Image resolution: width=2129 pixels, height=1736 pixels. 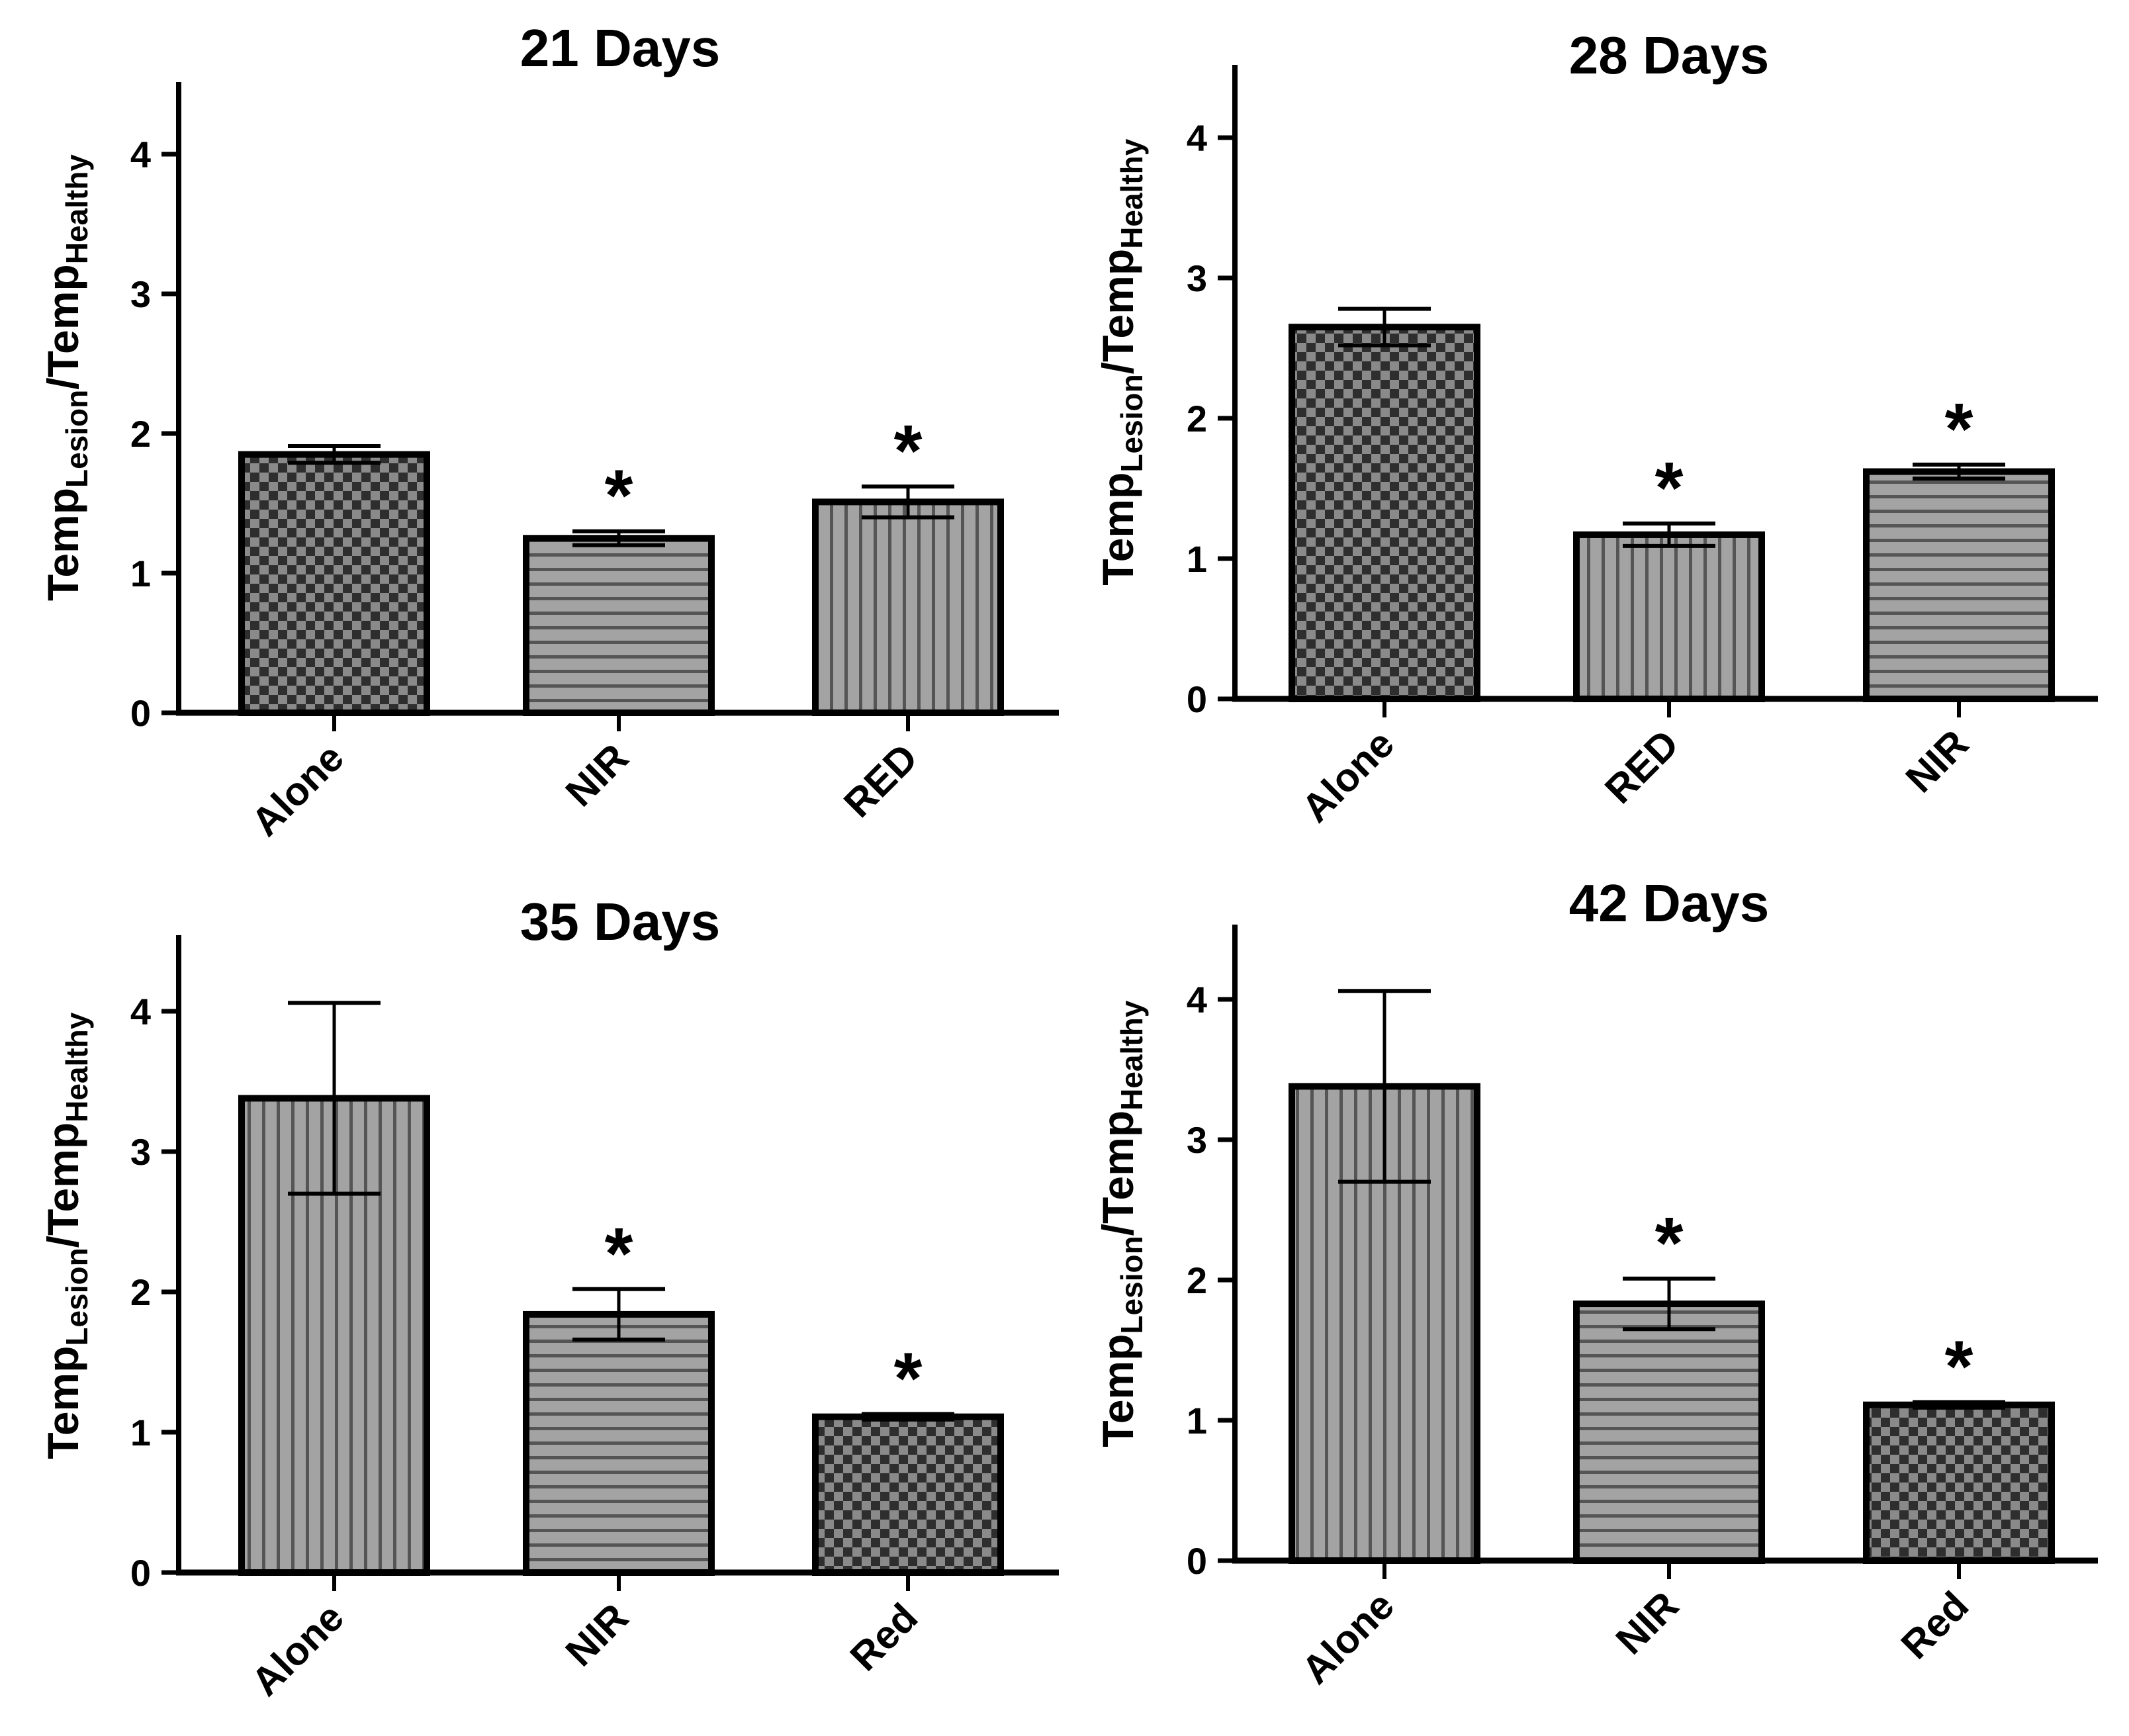 I want to click on chart-title: 35 Days, so click(x=620, y=921).